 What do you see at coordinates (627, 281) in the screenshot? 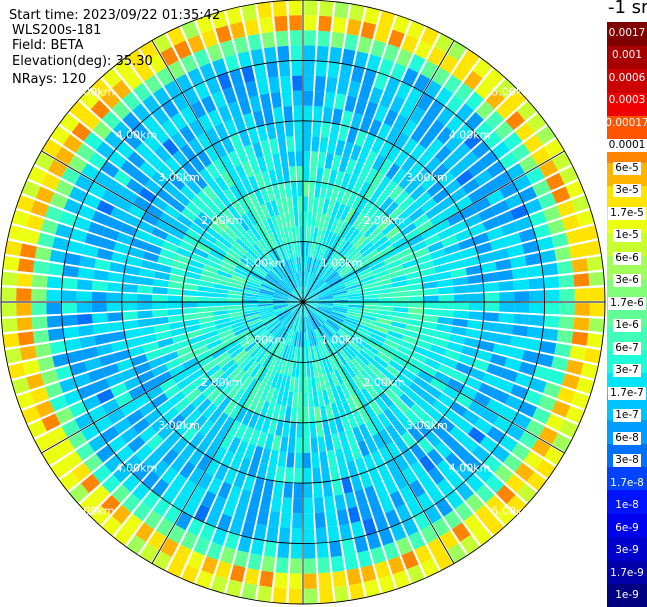
I see `colorbar-tick: 3e-6` at bounding box center [627, 281].